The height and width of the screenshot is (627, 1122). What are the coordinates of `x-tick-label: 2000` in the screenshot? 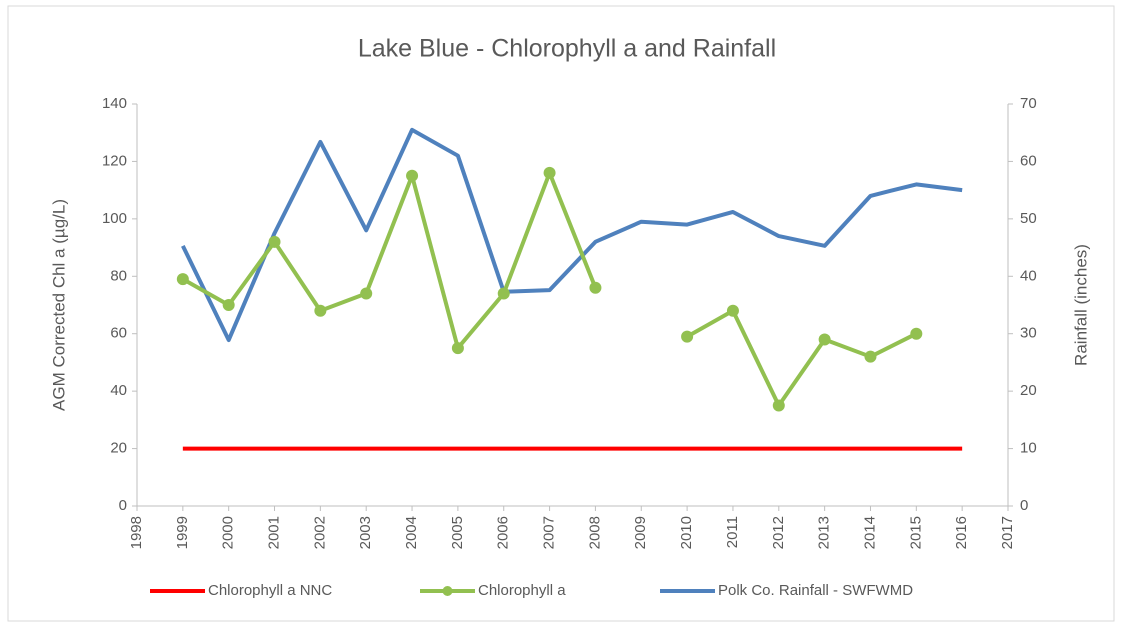 It's located at (228, 532).